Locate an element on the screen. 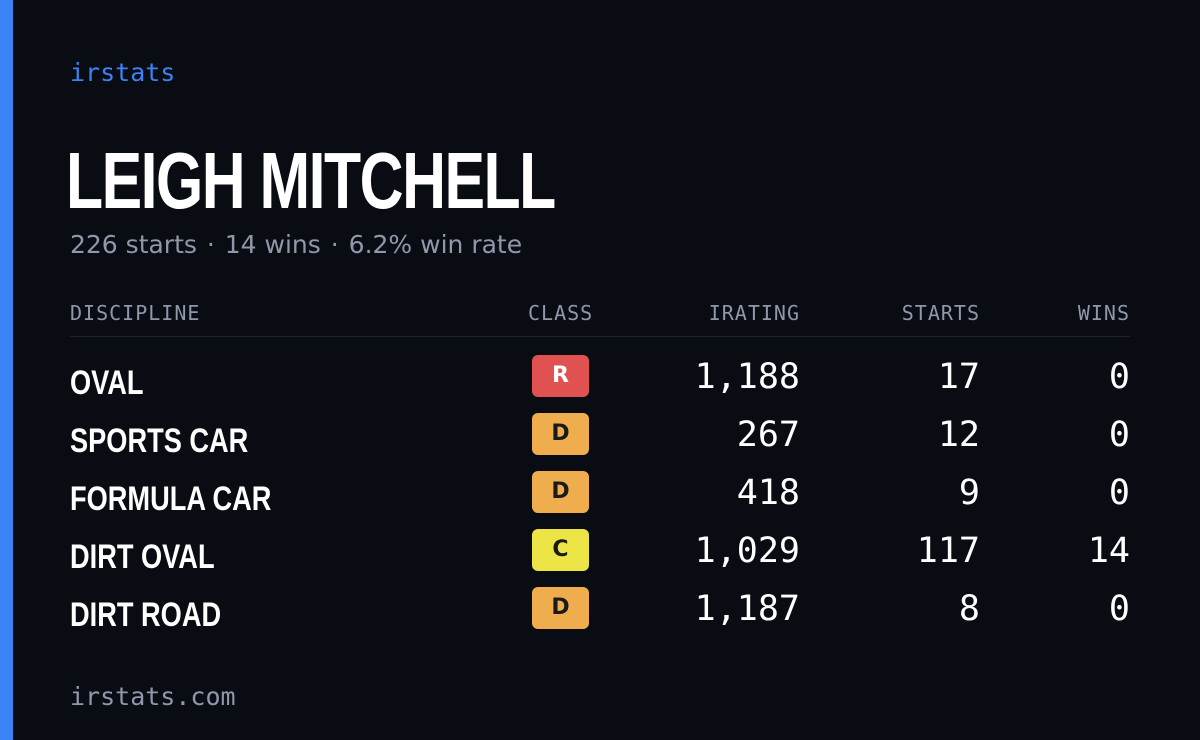 The image size is (1200, 740). summary-wins: 14 wins is located at coordinates (272, 244).